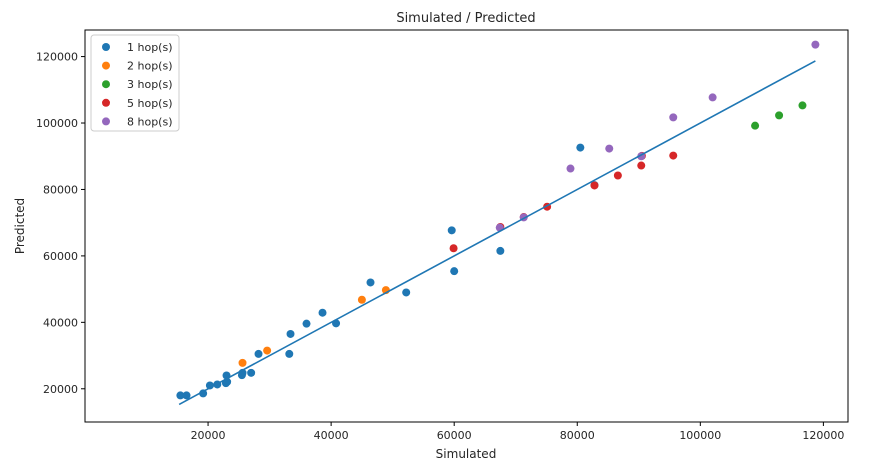 Image resolution: width=873 pixels, height=469 pixels. I want to click on legend-label: 1 hop(s), so click(150, 47).